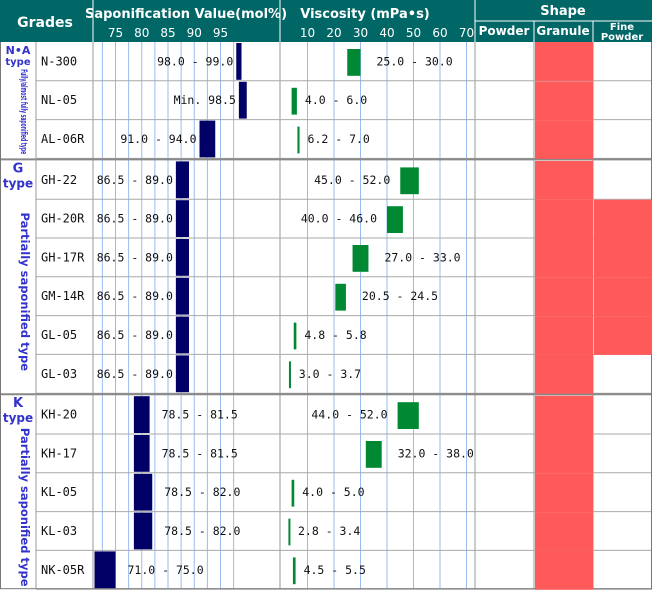 The image size is (653, 590). I want to click on group-label-type-na: type, so click(17, 62).